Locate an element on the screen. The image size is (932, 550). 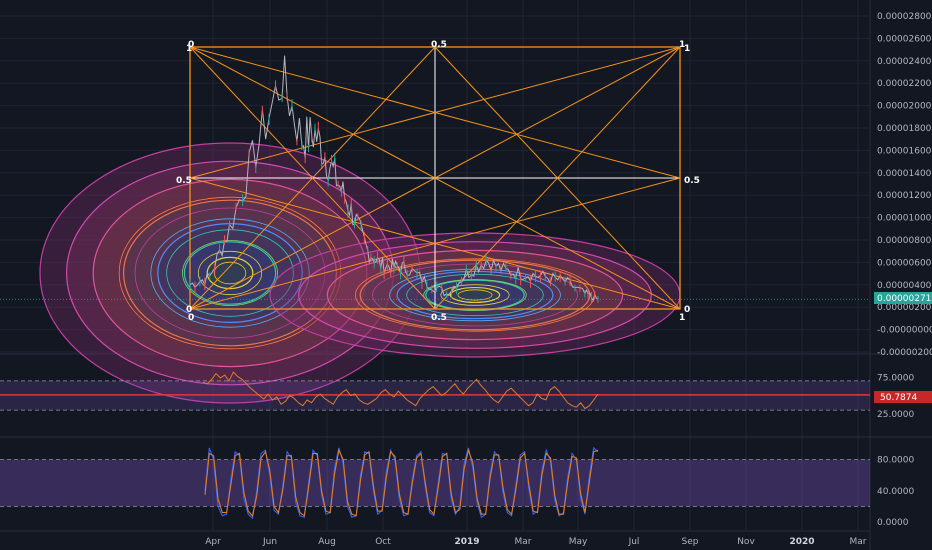
price-tick-label: 0.00000800 is located at coordinates (904, 241).